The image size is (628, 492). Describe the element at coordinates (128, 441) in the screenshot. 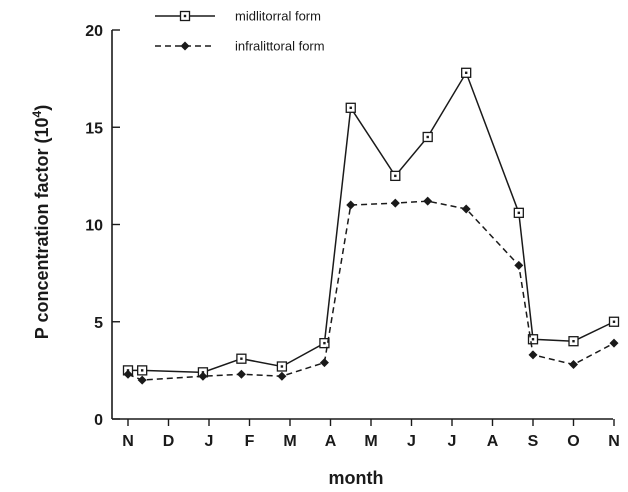

I see `x-tick-label-0: N` at that location.